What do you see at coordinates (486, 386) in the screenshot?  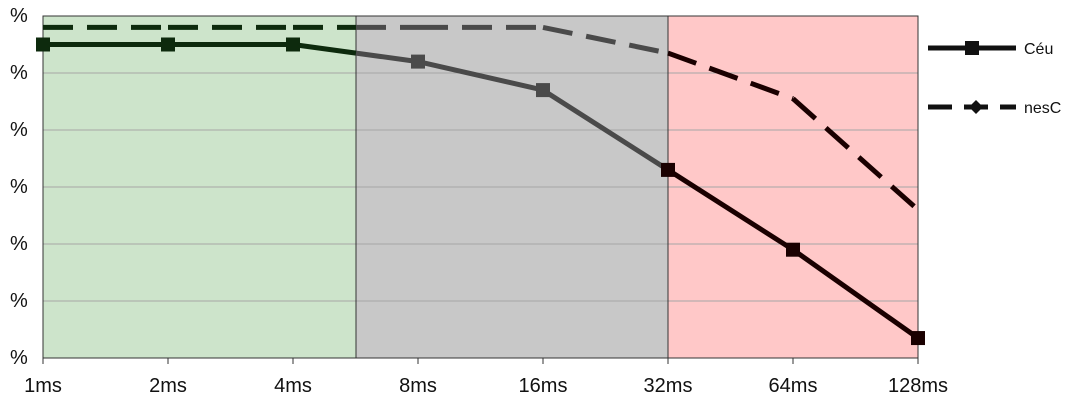 I see `x-axis-ticks: 1ms 2ms 4ms 8ms 16ms 32ms 64ms 128ms` at bounding box center [486, 386].